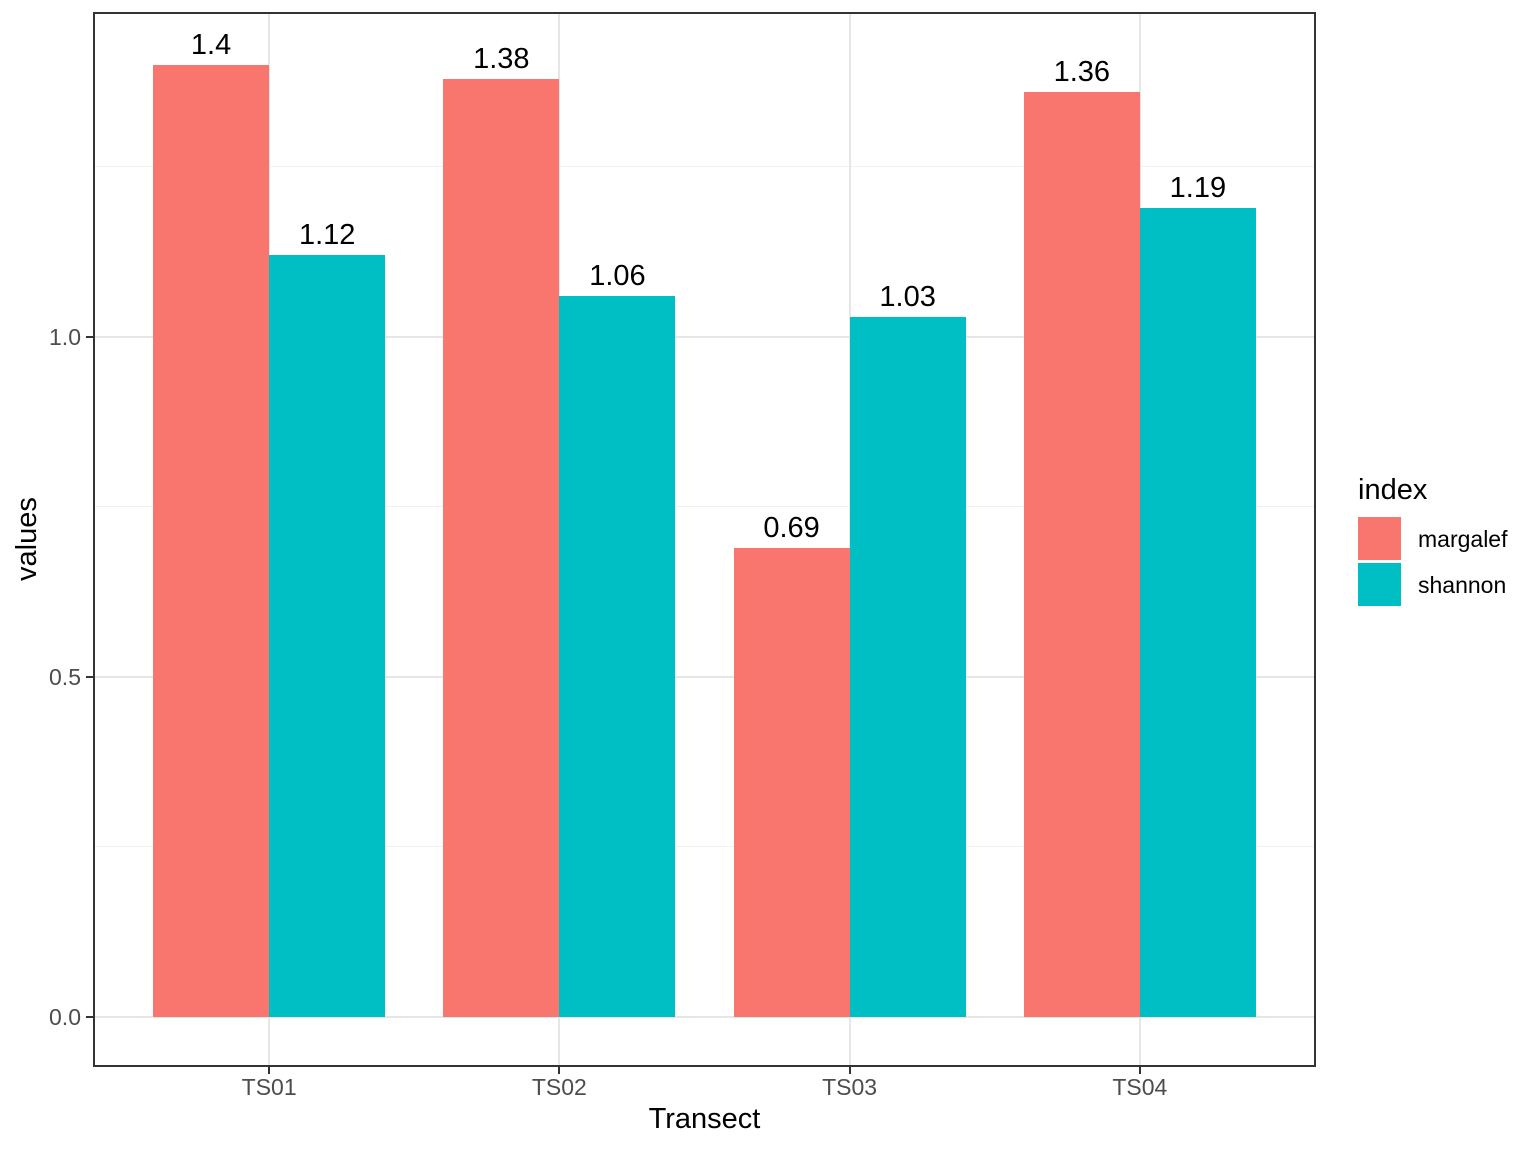 The width and height of the screenshot is (1536, 1152). What do you see at coordinates (1197, 612) in the screenshot?
I see `bar-shannon-TS04` at bounding box center [1197, 612].